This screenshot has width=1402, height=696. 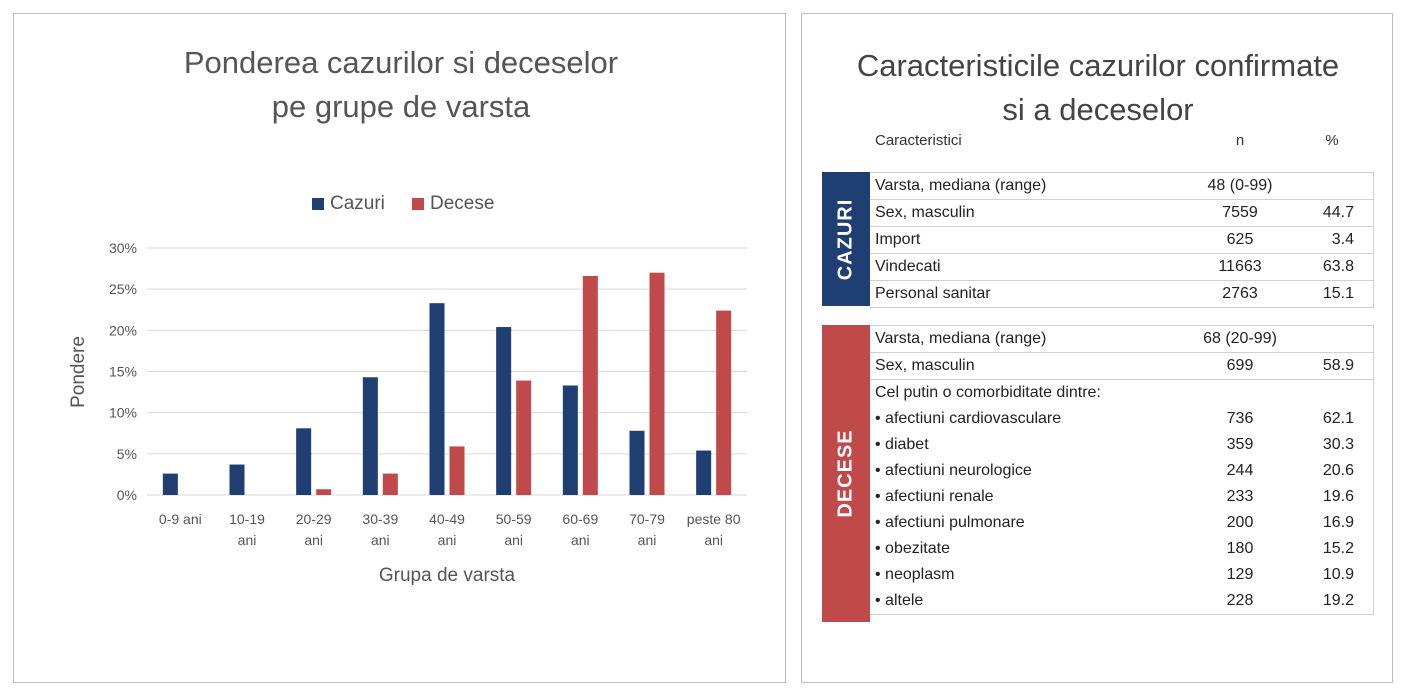 What do you see at coordinates (1240, 239) in the screenshot?
I see `row-n: 625` at bounding box center [1240, 239].